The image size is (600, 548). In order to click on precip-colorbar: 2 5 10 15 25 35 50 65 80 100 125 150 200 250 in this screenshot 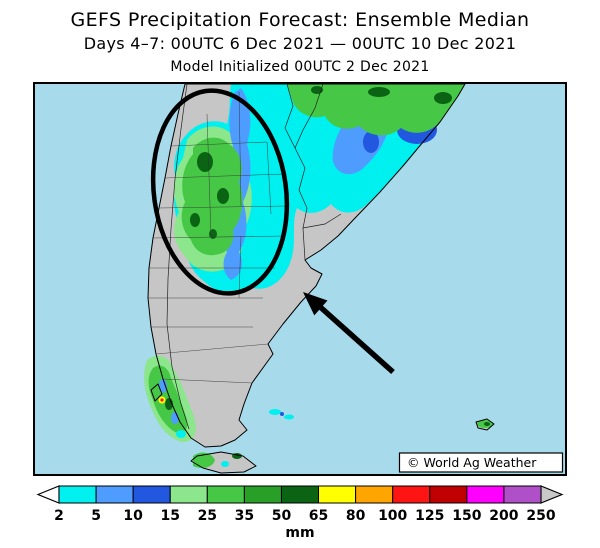, I will do `click(300, 504)`.